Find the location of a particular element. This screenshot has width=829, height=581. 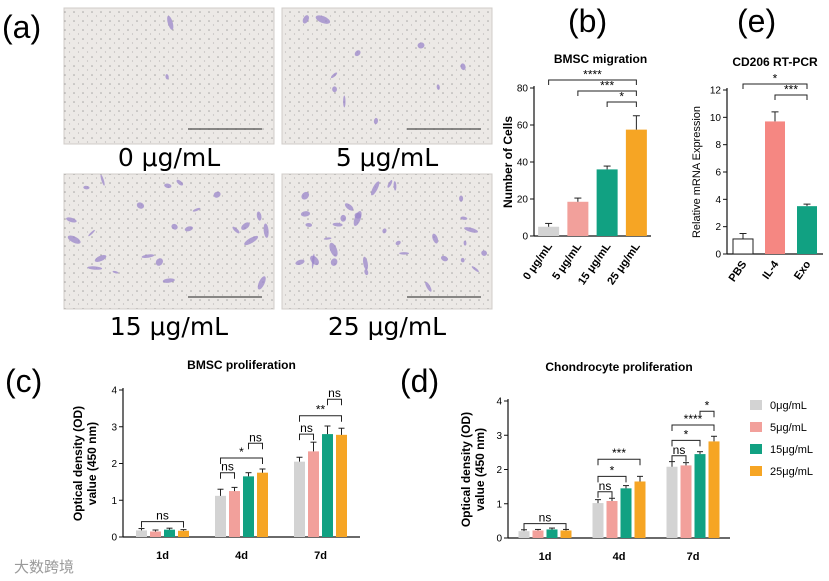

caption-15: 15 μg/mL is located at coordinates (169, 326).